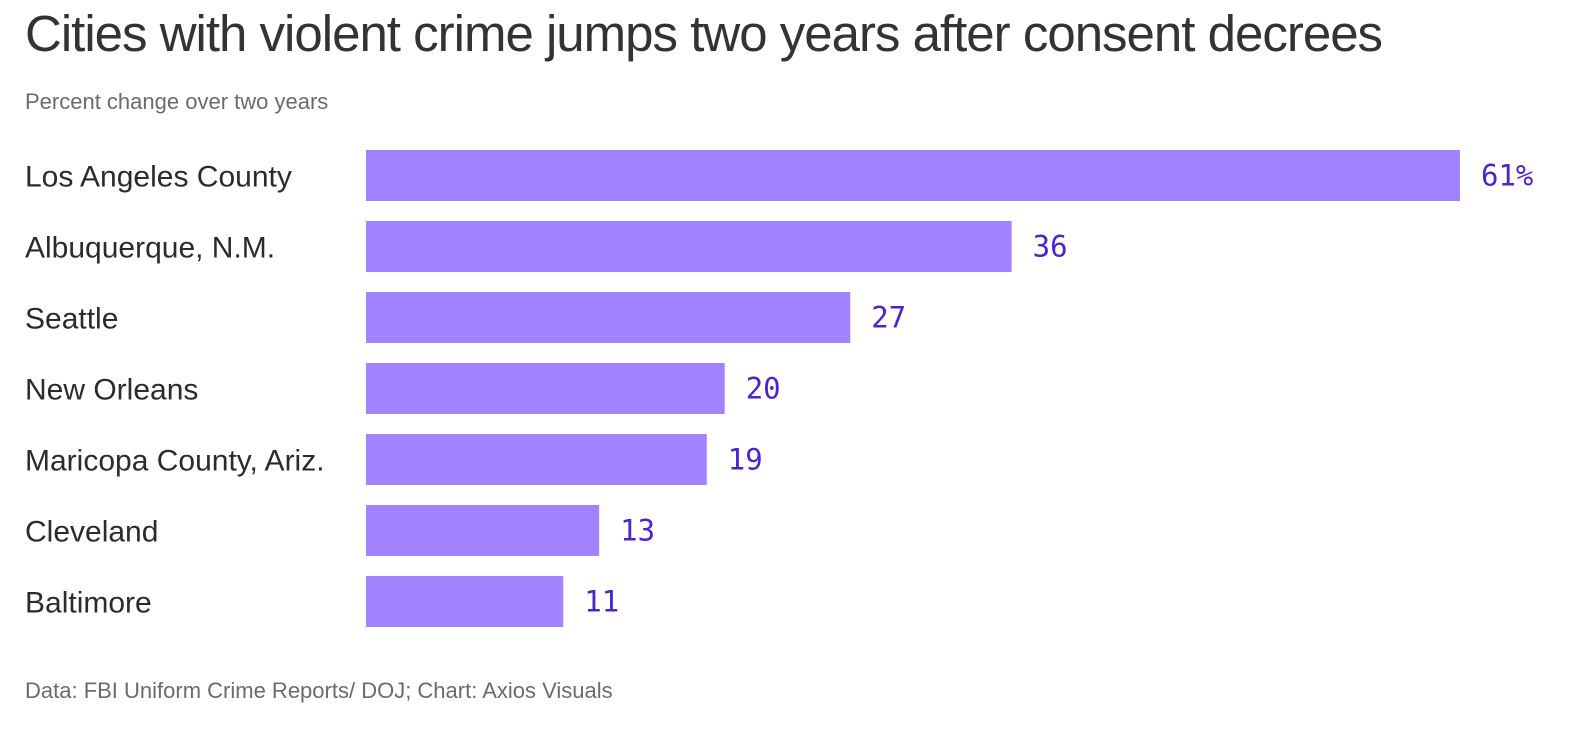 This screenshot has height=742, width=1592. I want to click on bar-seattle, so click(608, 317).